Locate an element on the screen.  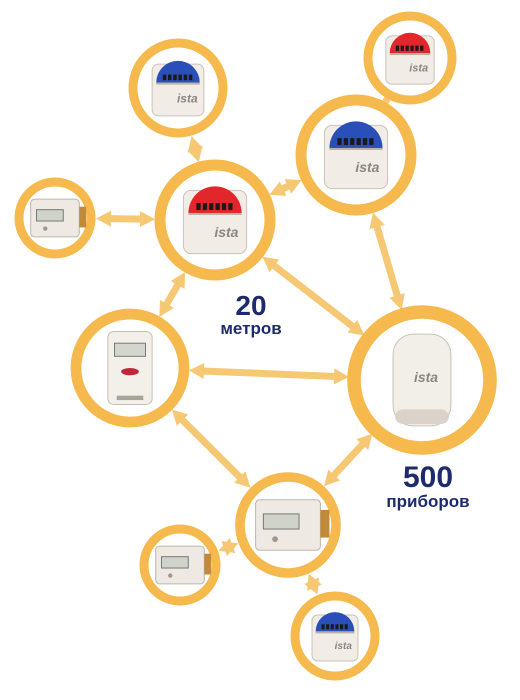
node-gateway: ista is located at coordinates (422, 380).